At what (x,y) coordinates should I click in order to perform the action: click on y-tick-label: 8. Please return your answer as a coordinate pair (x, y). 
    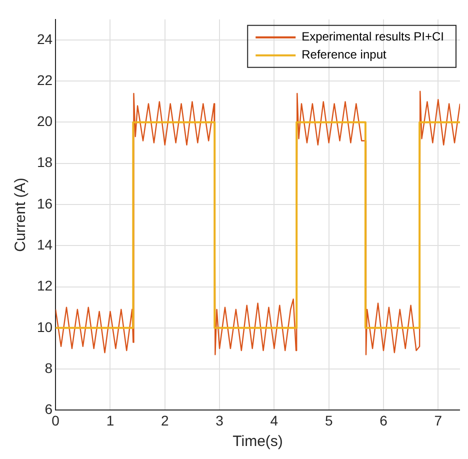
    Looking at the image, I should click on (48, 368).